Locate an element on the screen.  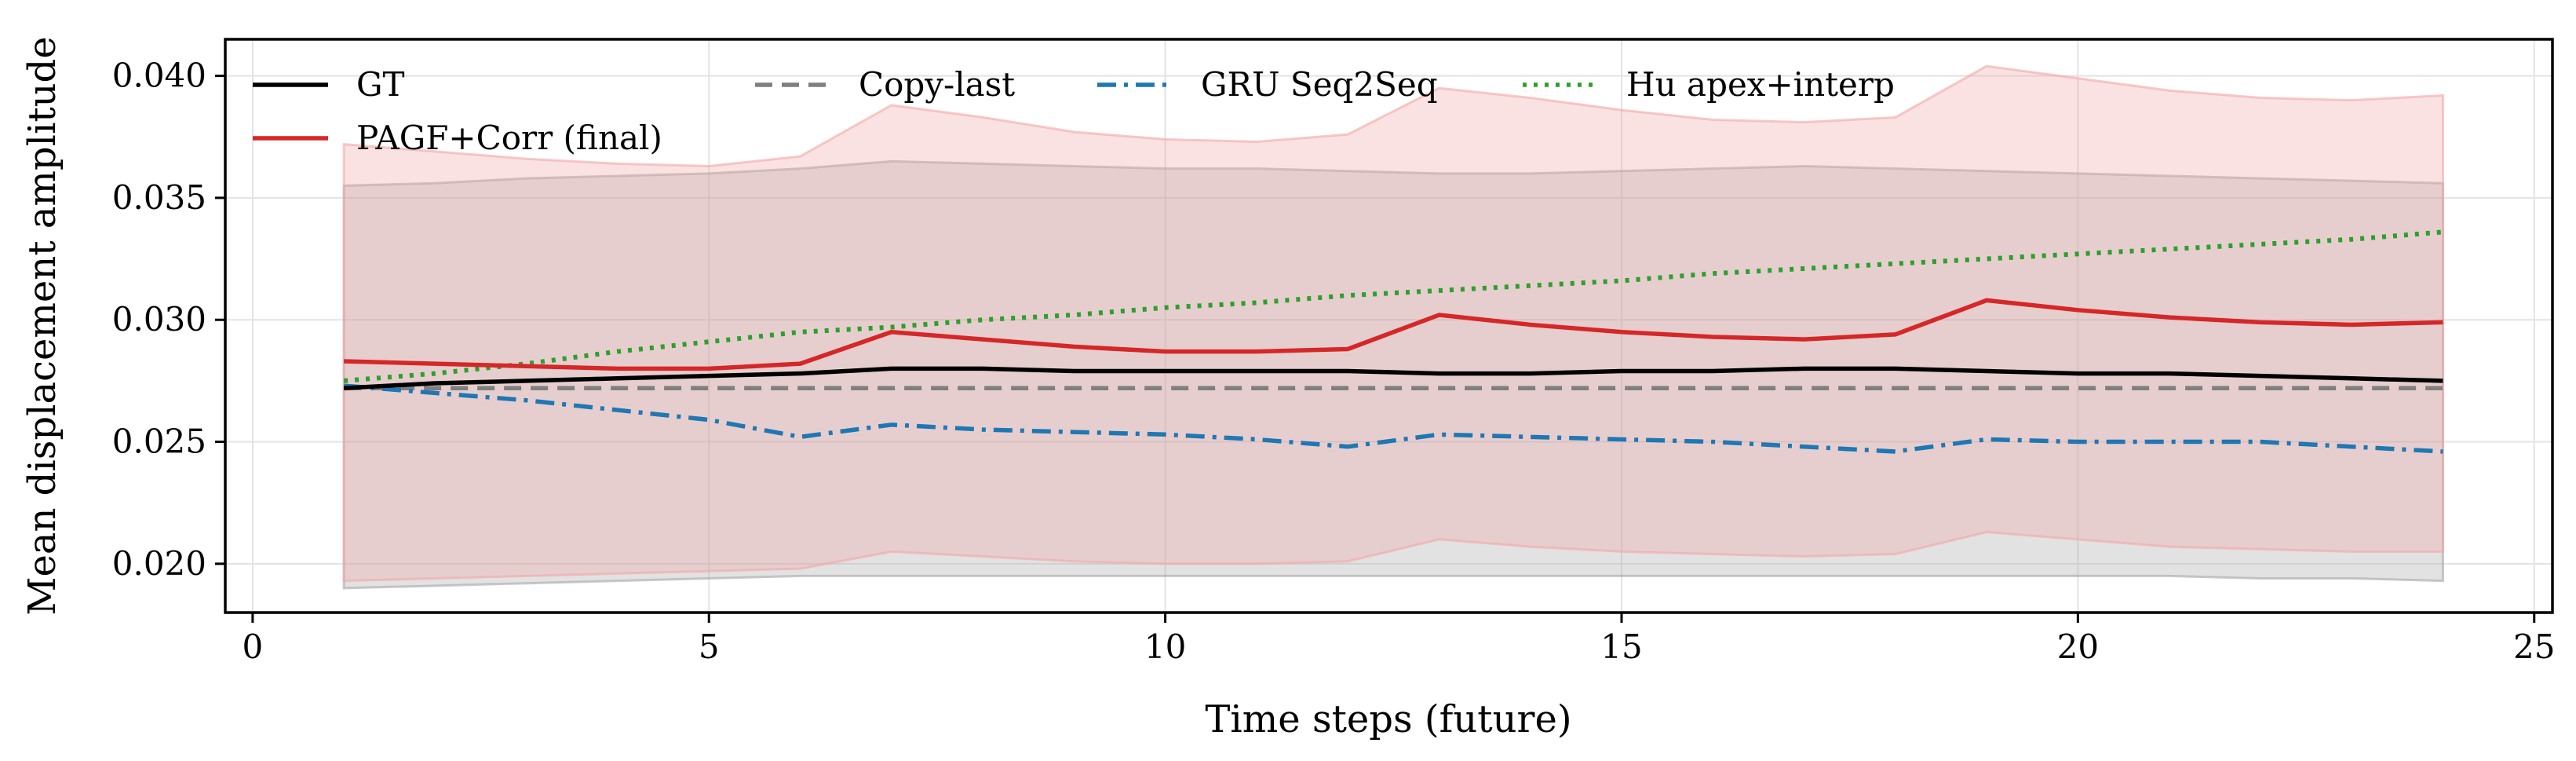
y-axis-label: Mean displacement amplitude is located at coordinates (42, 326).